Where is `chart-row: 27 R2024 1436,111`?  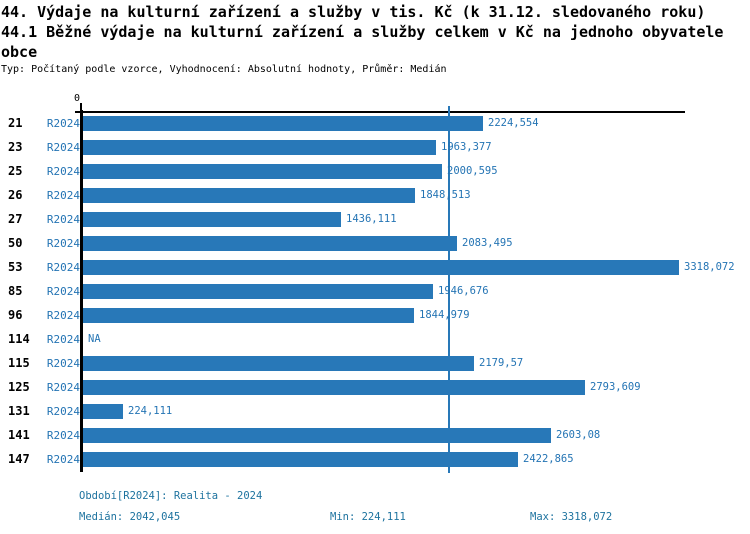 chart-row: 27 R2024 1436,111 is located at coordinates (375, 219).